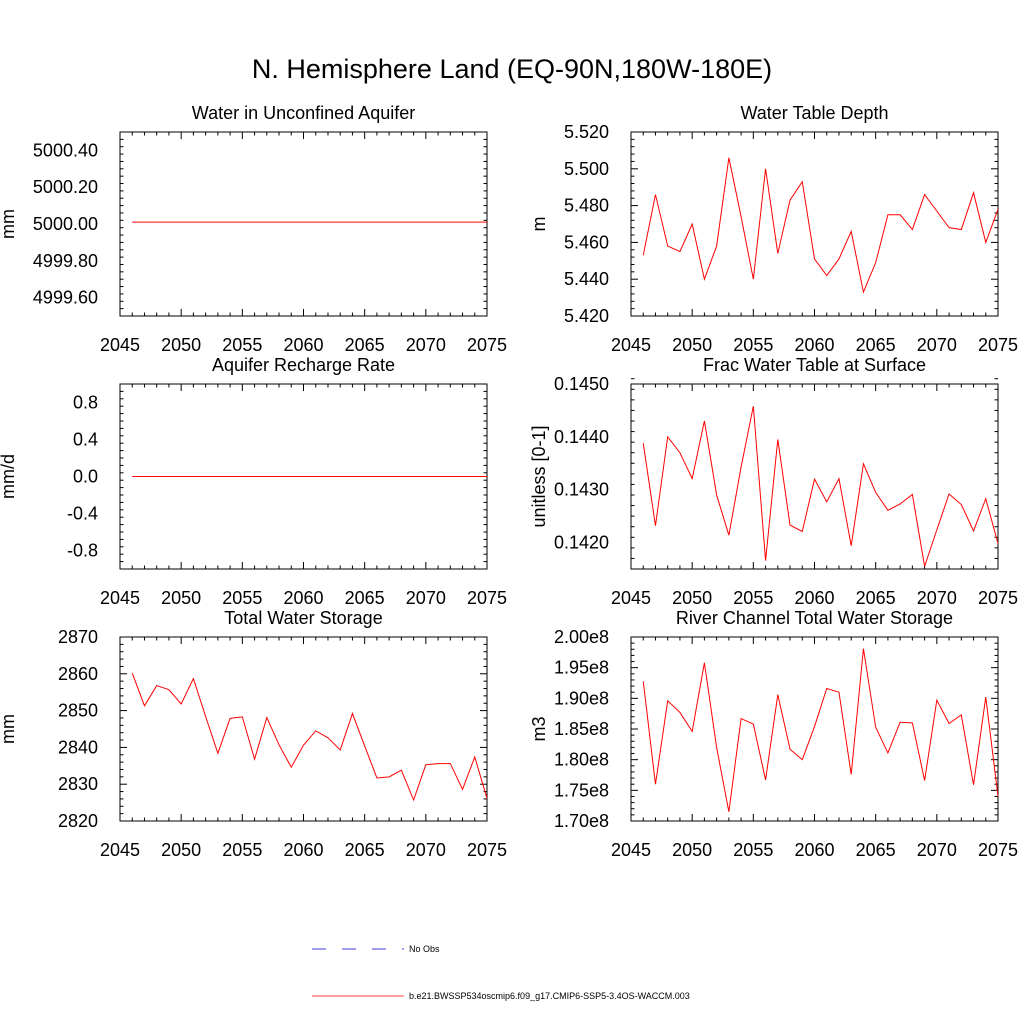  Describe the element at coordinates (78, 747) in the screenshot. I see `y-tick-label: 2840` at that location.